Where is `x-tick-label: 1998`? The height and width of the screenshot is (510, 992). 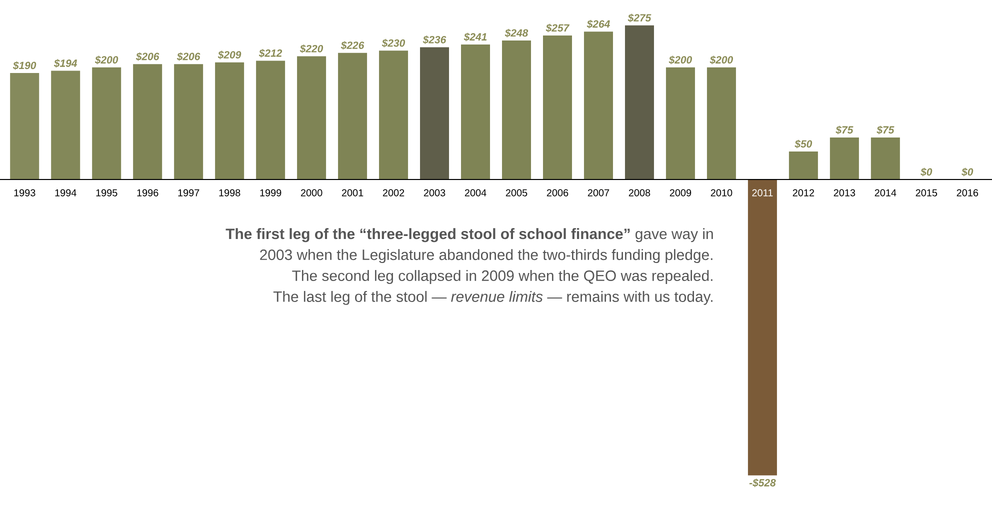 x-tick-label: 1998 is located at coordinates (229, 192).